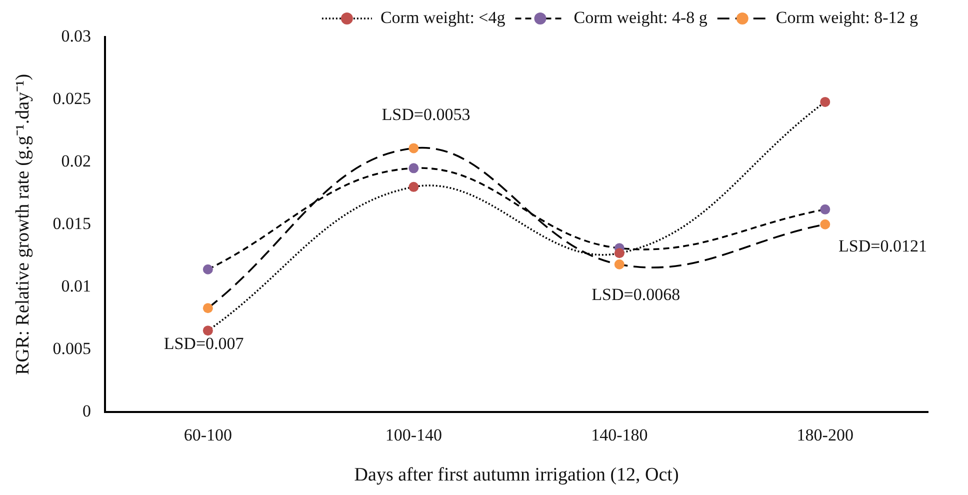 The width and height of the screenshot is (968, 495). I want to click on y-tick-label: 0.03, so click(76, 36).